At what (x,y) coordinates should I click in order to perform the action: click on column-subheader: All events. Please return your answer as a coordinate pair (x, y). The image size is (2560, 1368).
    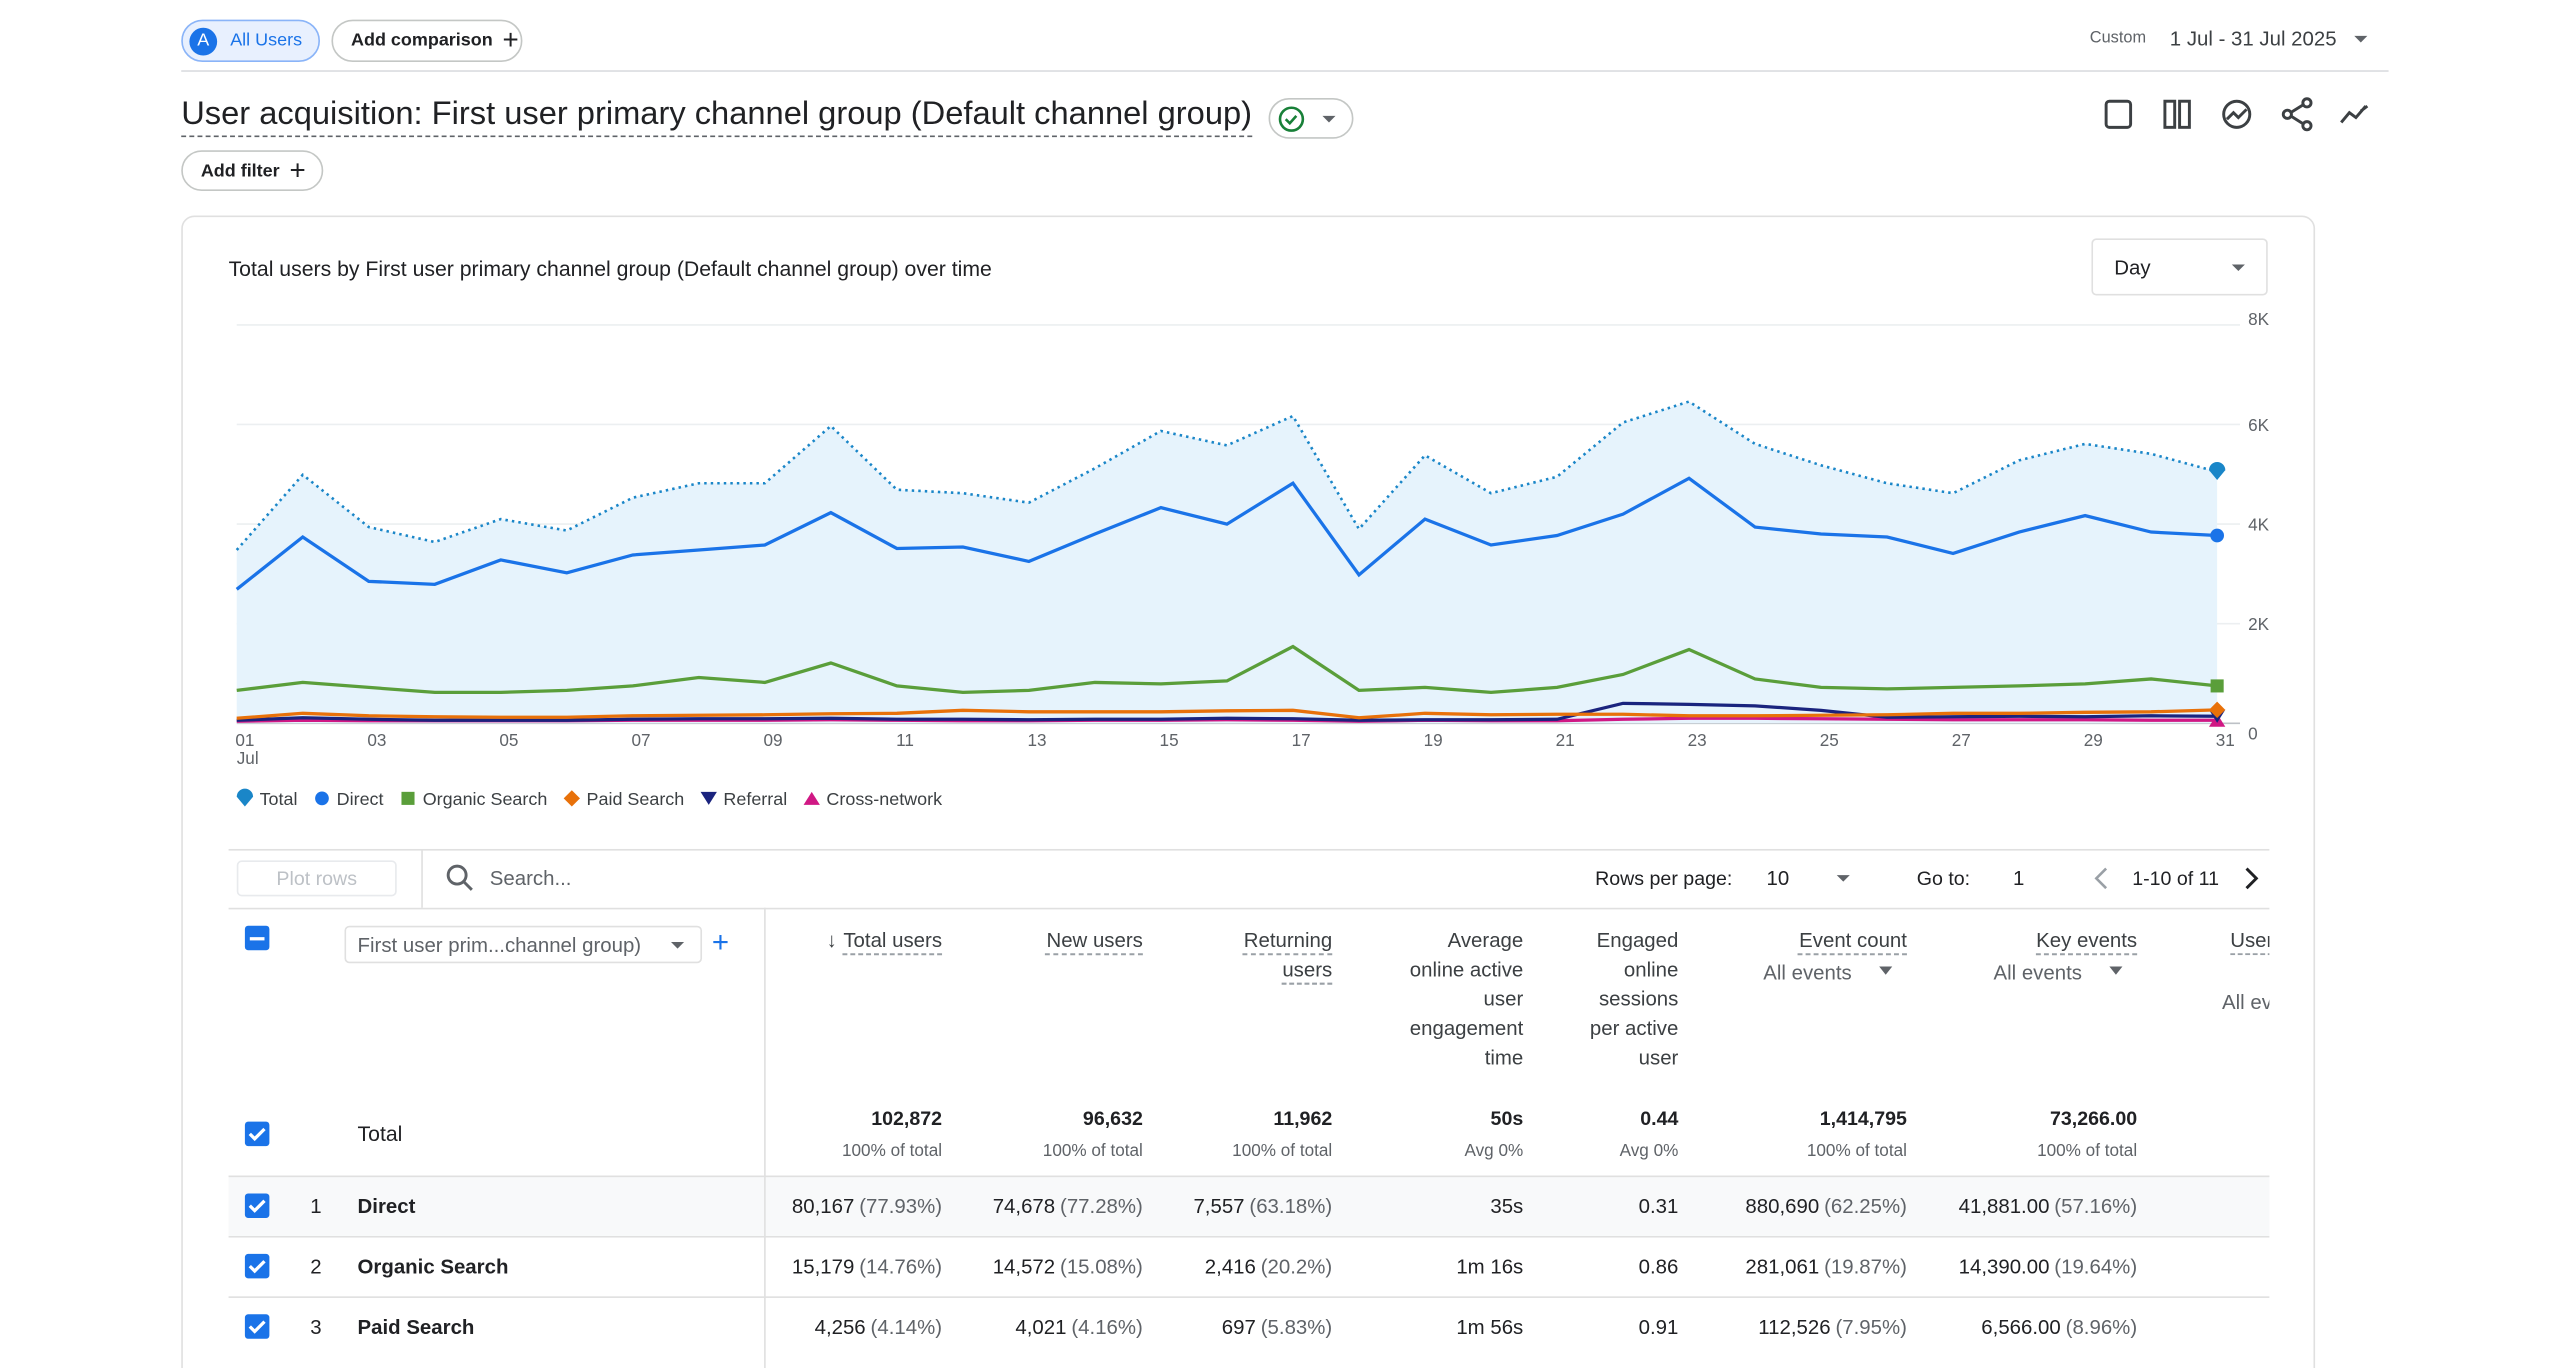
    Looking at the image, I should click on (1807, 973).